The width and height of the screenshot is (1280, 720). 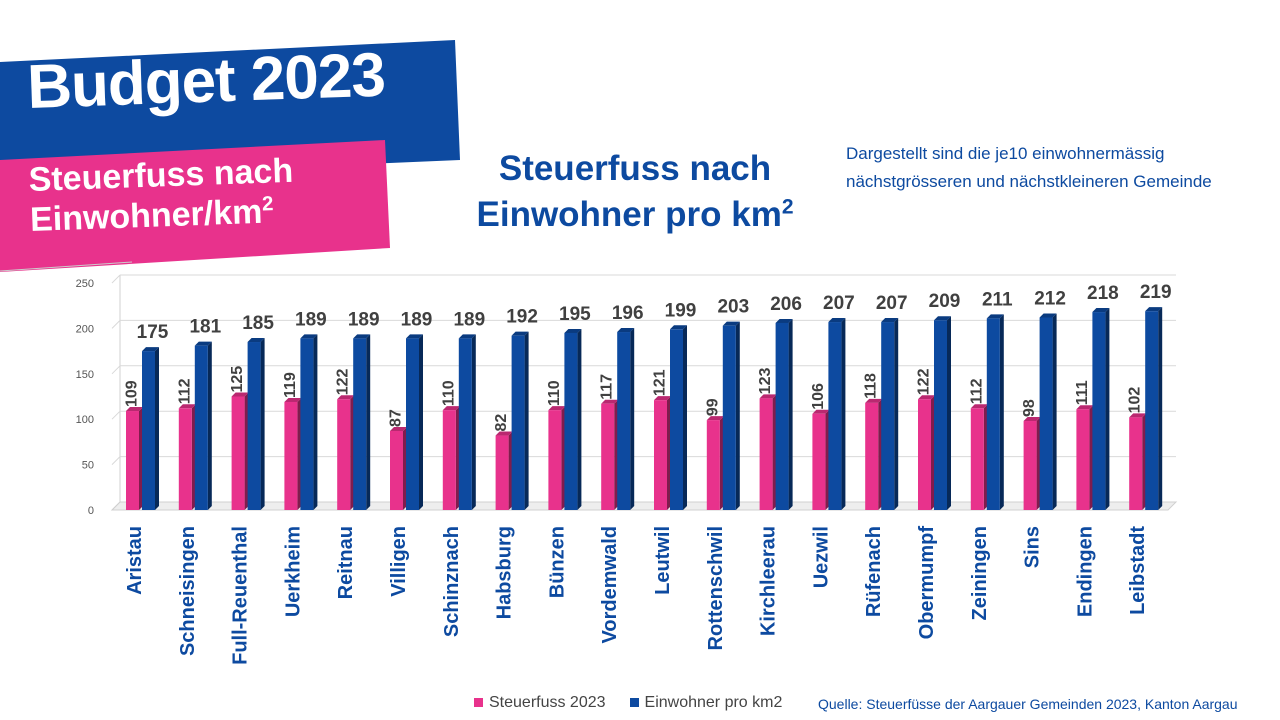 What do you see at coordinates (663, 560) in the screenshot?
I see `x-tick-label: Leutwil` at bounding box center [663, 560].